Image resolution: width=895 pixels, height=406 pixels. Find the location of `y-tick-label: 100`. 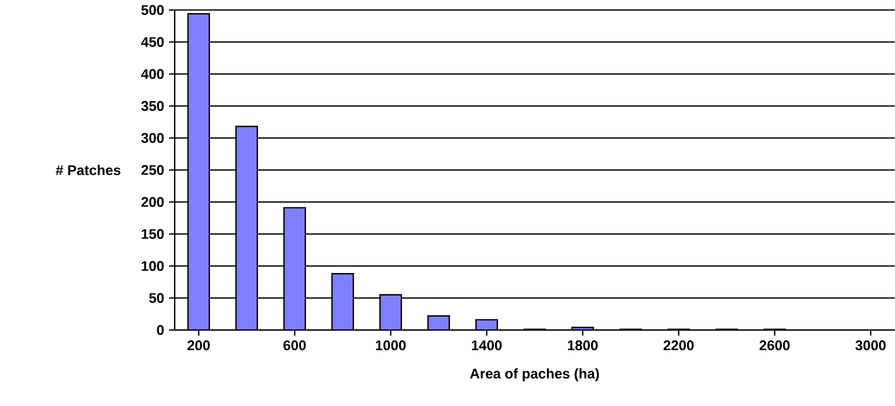

y-tick-label: 100 is located at coordinates (153, 266).